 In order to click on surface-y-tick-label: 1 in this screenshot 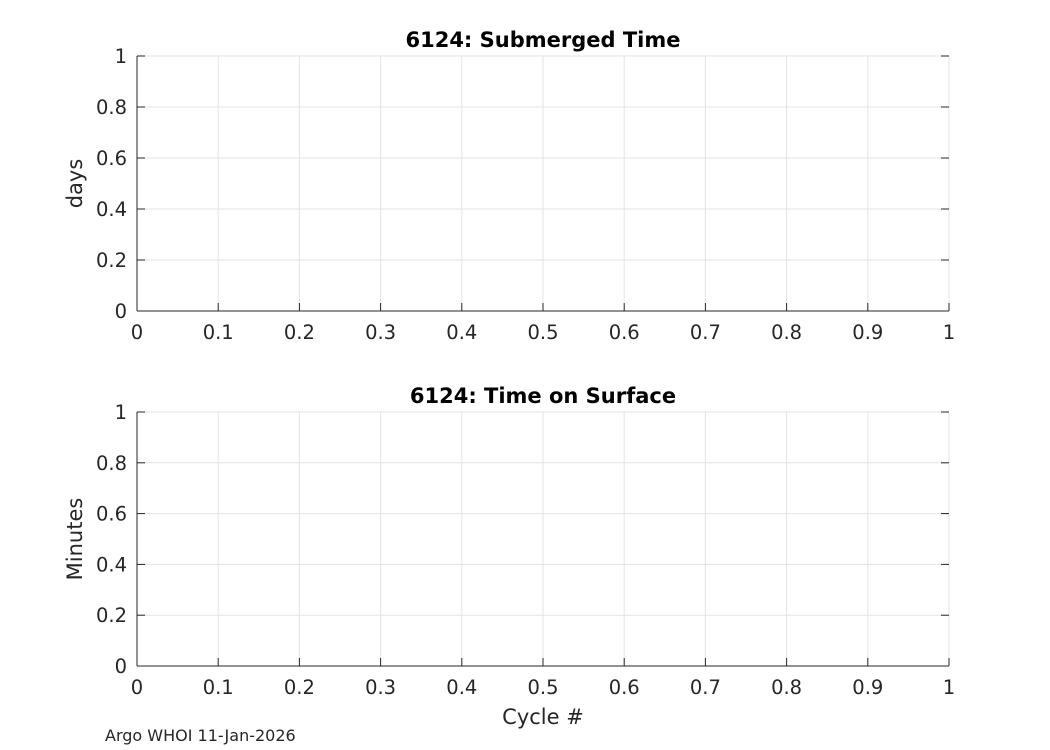, I will do `click(121, 412)`.